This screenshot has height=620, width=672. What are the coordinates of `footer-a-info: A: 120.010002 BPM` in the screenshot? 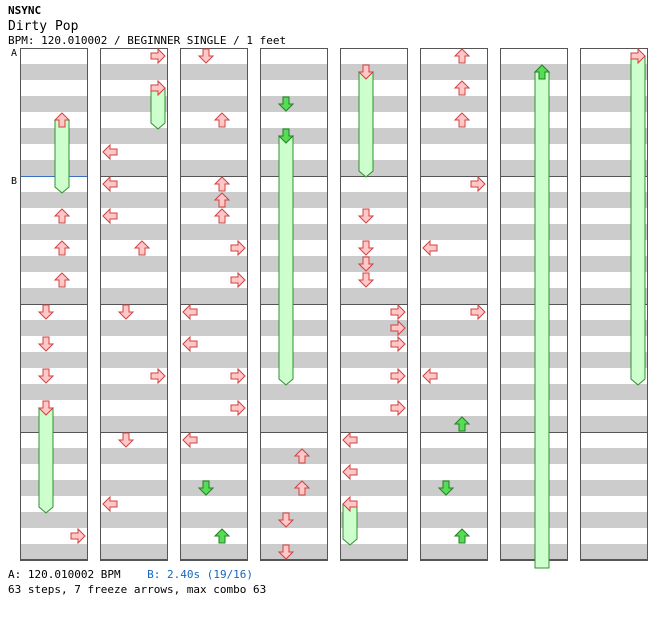 It's located at (64, 574).